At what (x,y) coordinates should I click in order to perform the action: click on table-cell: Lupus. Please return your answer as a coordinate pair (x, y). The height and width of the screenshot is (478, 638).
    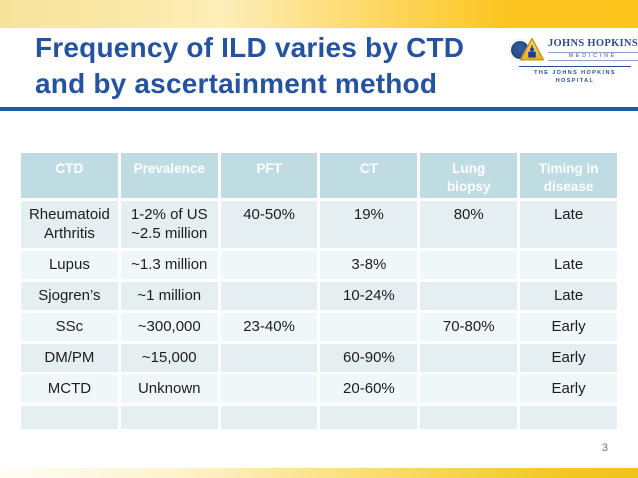
    Looking at the image, I should click on (69, 264).